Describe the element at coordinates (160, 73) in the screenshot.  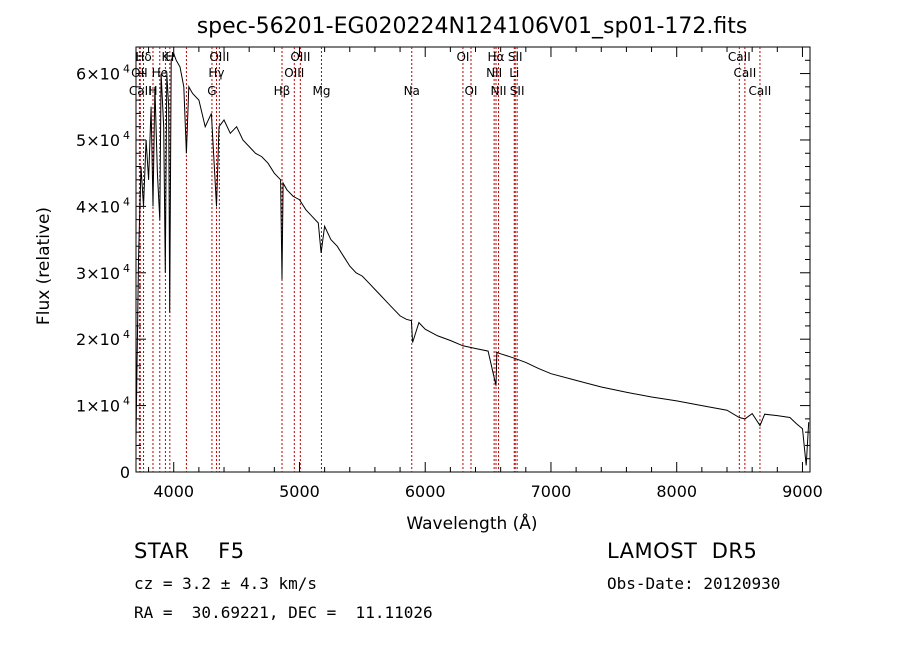
I see `spectral-line-label: He` at that location.